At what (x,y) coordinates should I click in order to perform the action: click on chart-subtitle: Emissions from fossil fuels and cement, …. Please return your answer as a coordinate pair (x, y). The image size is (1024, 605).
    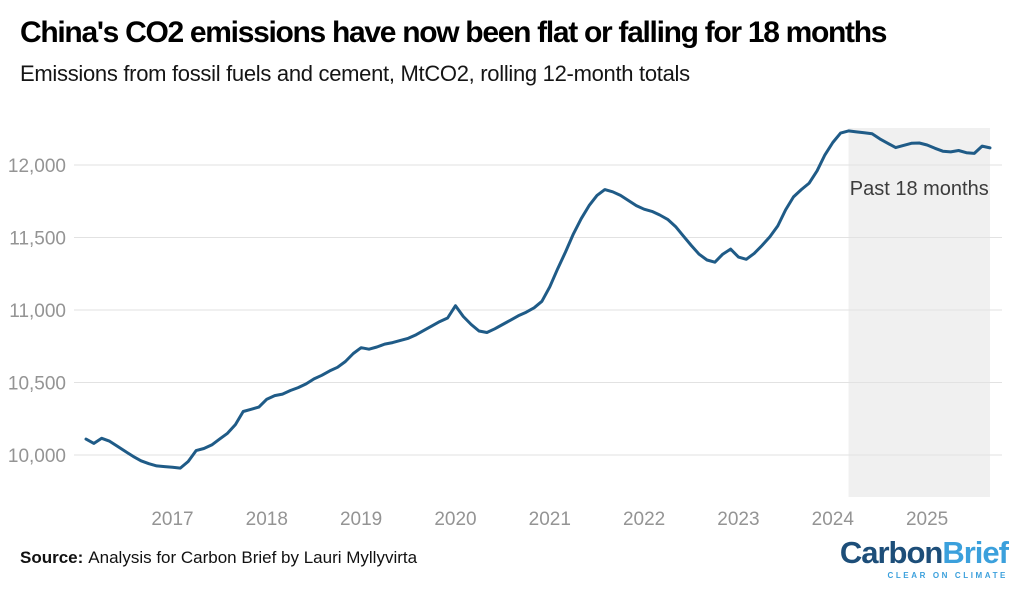
    Looking at the image, I should click on (355, 73).